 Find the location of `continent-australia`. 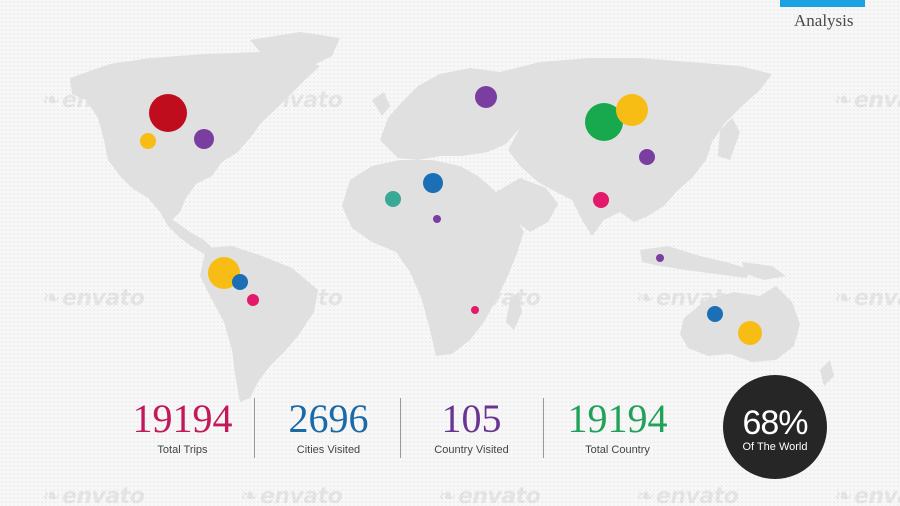

continent-australia is located at coordinates (740, 324).